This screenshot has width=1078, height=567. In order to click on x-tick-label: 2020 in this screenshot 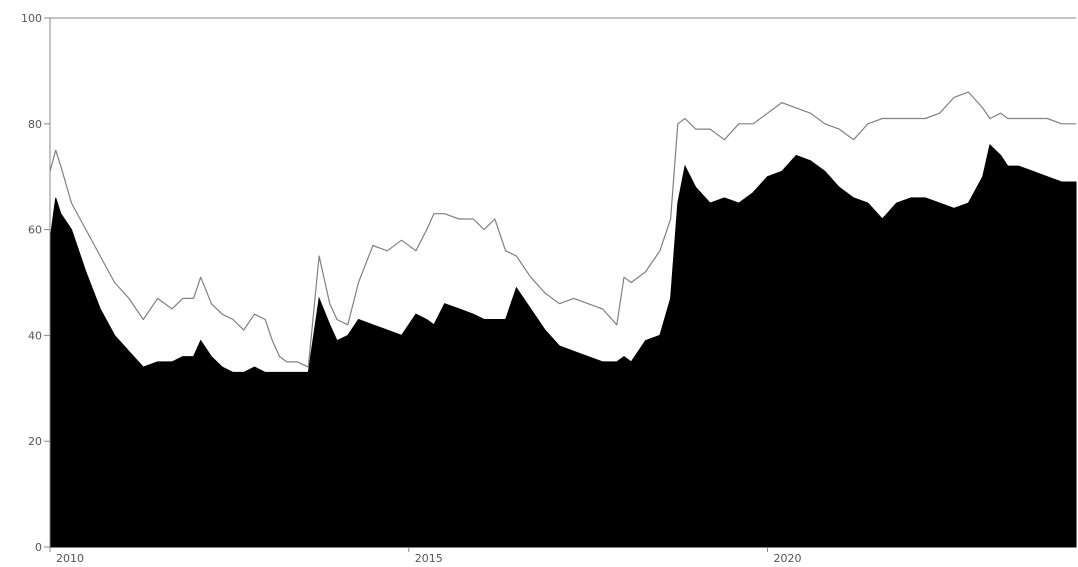, I will do `click(787, 558)`.